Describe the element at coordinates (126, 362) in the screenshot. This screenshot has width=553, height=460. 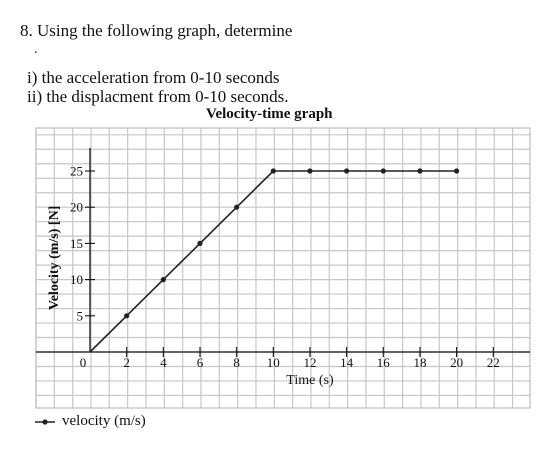
I see `x-tick-label: 2` at that location.